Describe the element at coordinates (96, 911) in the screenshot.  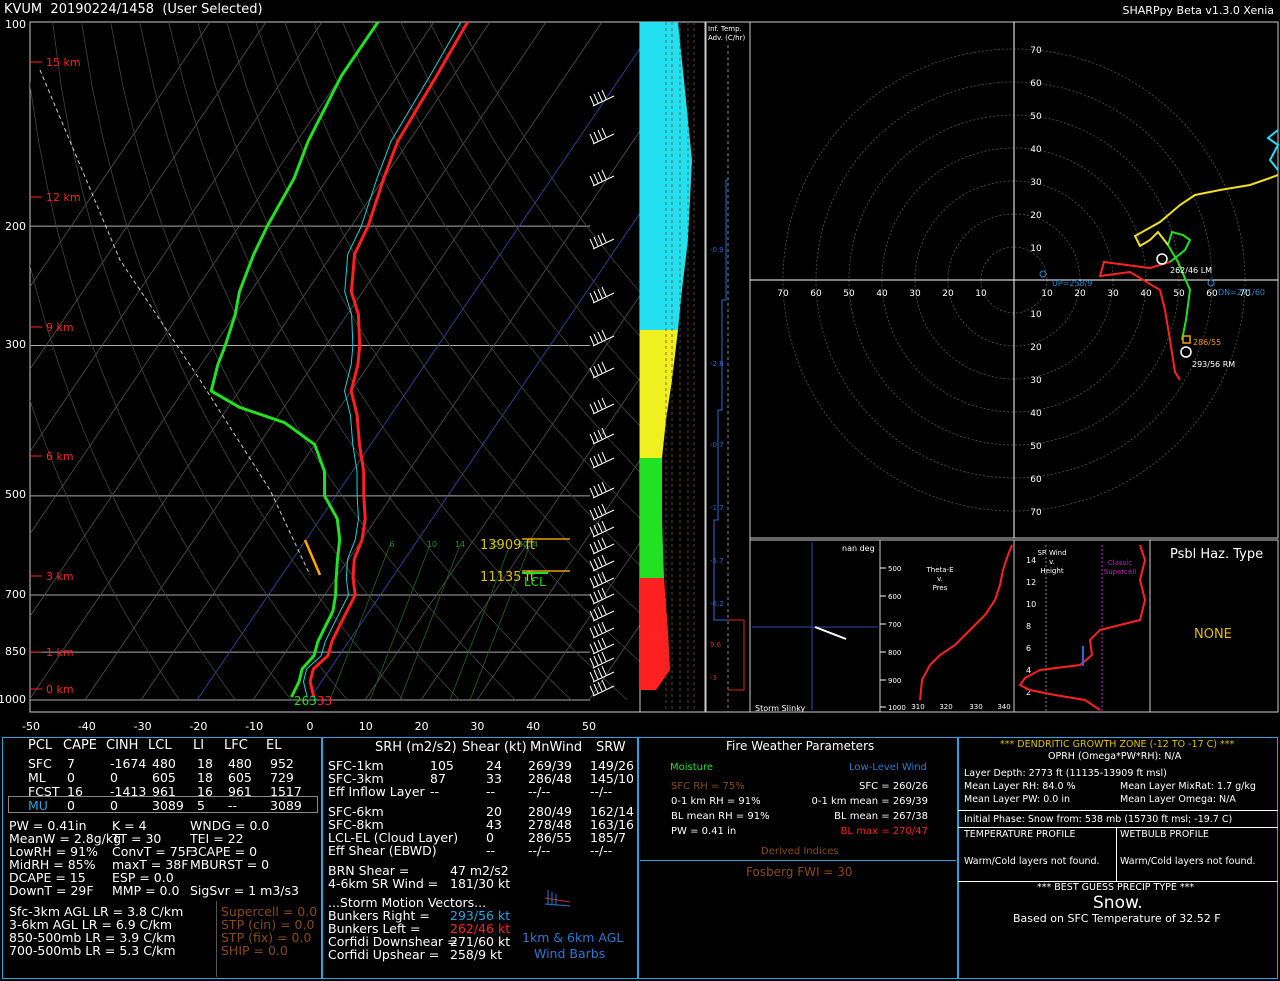
I see `lapse-rate: Sfc-3km AGL LR = 3.8 C/km` at that location.